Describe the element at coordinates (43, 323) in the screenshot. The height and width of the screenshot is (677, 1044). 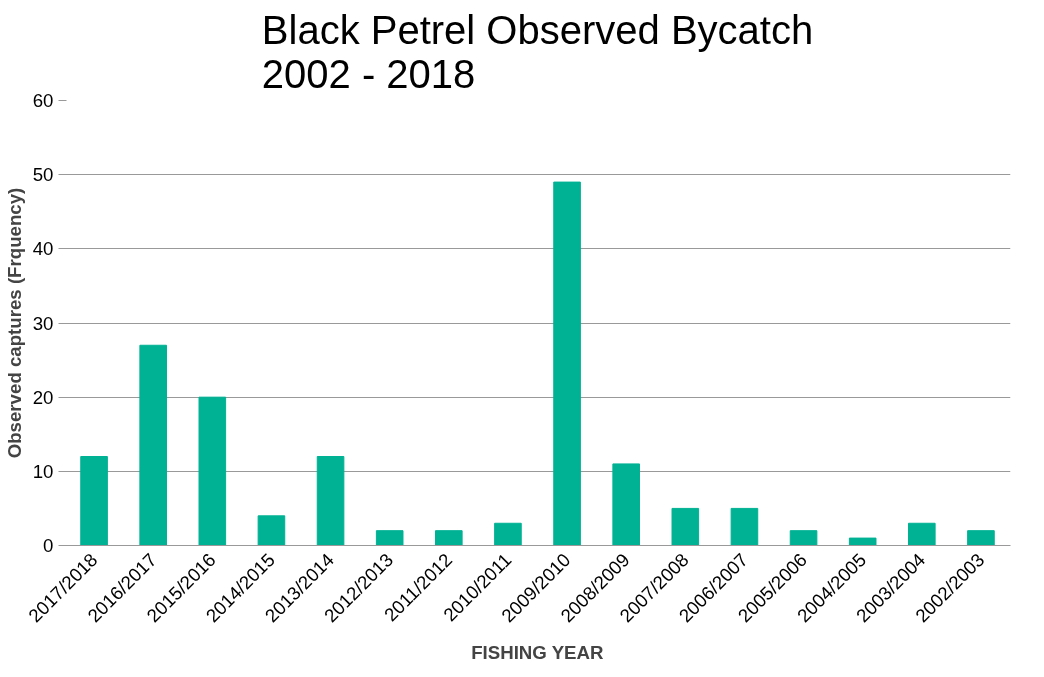
I see `y-tick-label: 30` at that location.